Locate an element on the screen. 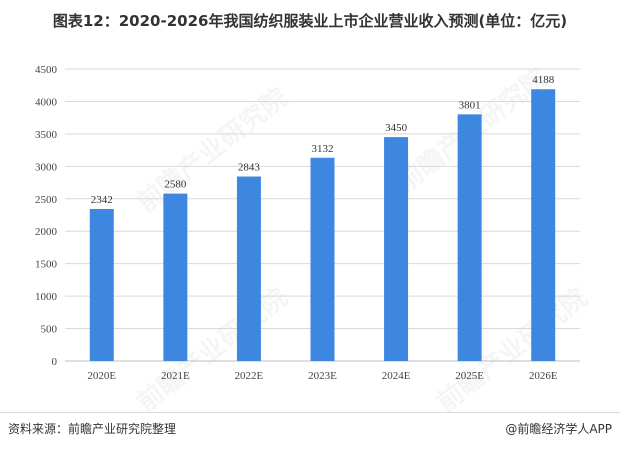 The width and height of the screenshot is (620, 449). footer-divider is located at coordinates (310, 412).